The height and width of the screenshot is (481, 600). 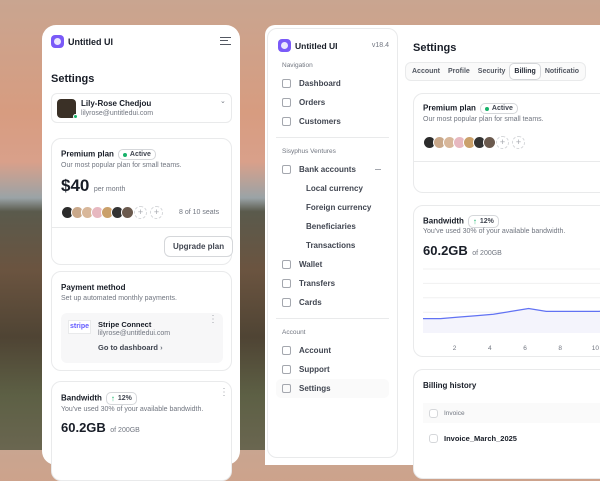 I want to click on go-to-dashboard-label: Go to dashboard, so click(x=128, y=347).